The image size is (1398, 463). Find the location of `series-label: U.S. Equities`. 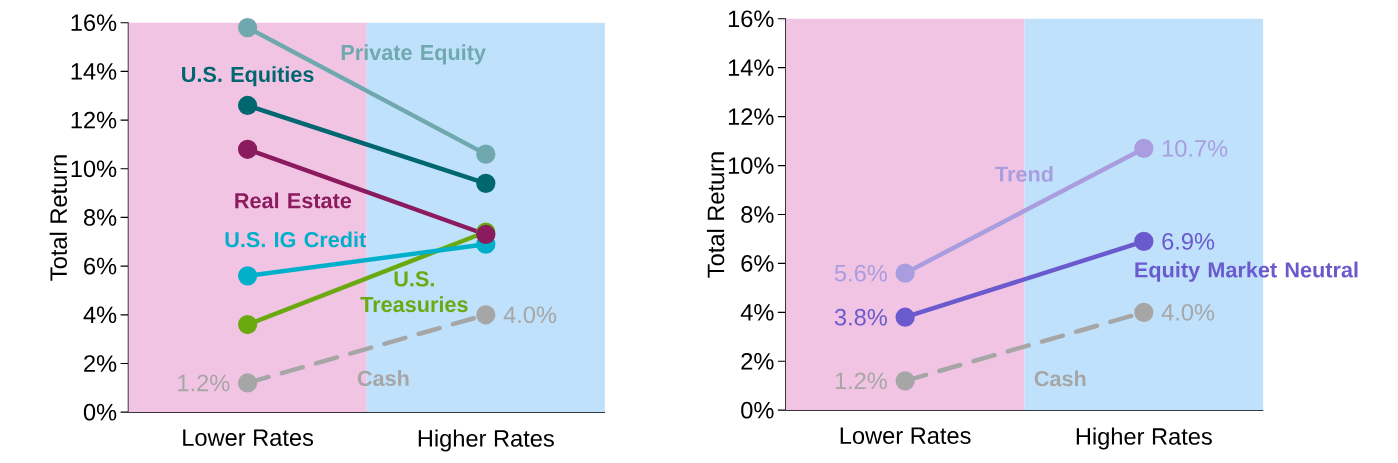

series-label: U.S. Equities is located at coordinates (248, 76).